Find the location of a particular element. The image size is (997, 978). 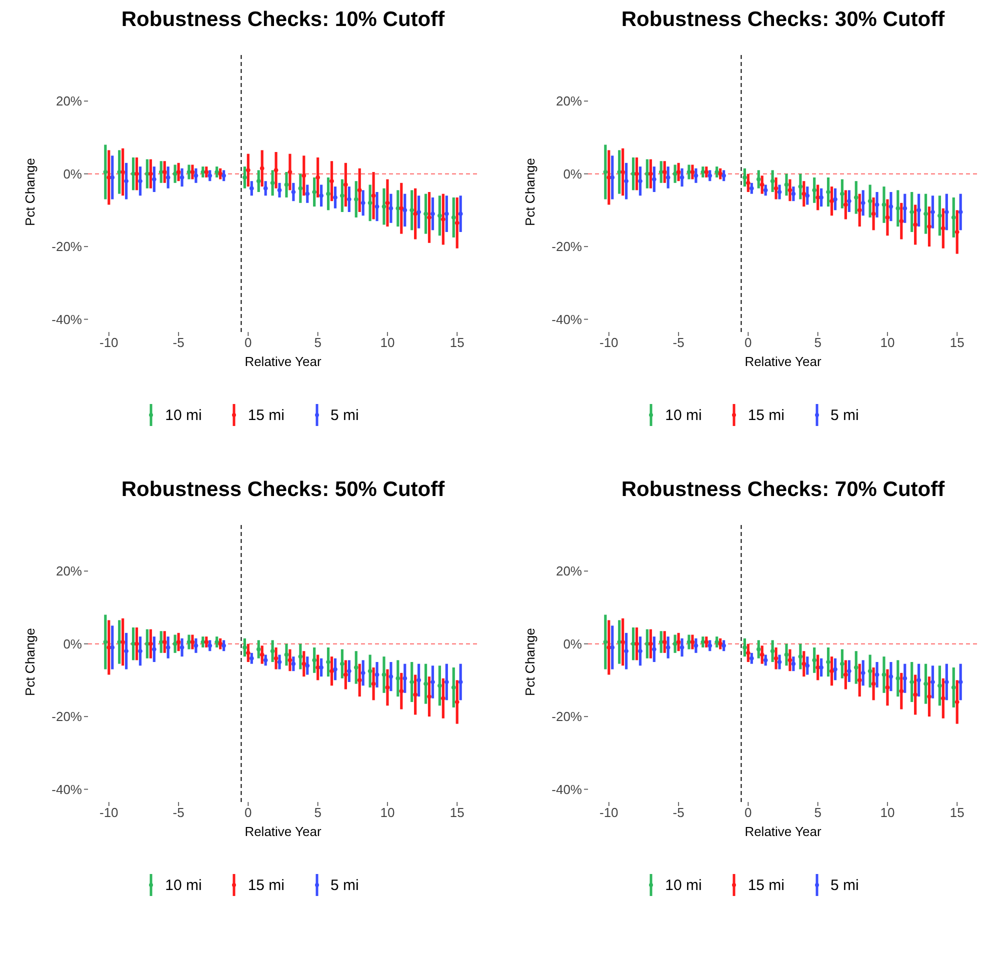

y-tick-label: -40% is located at coordinates (567, 319).